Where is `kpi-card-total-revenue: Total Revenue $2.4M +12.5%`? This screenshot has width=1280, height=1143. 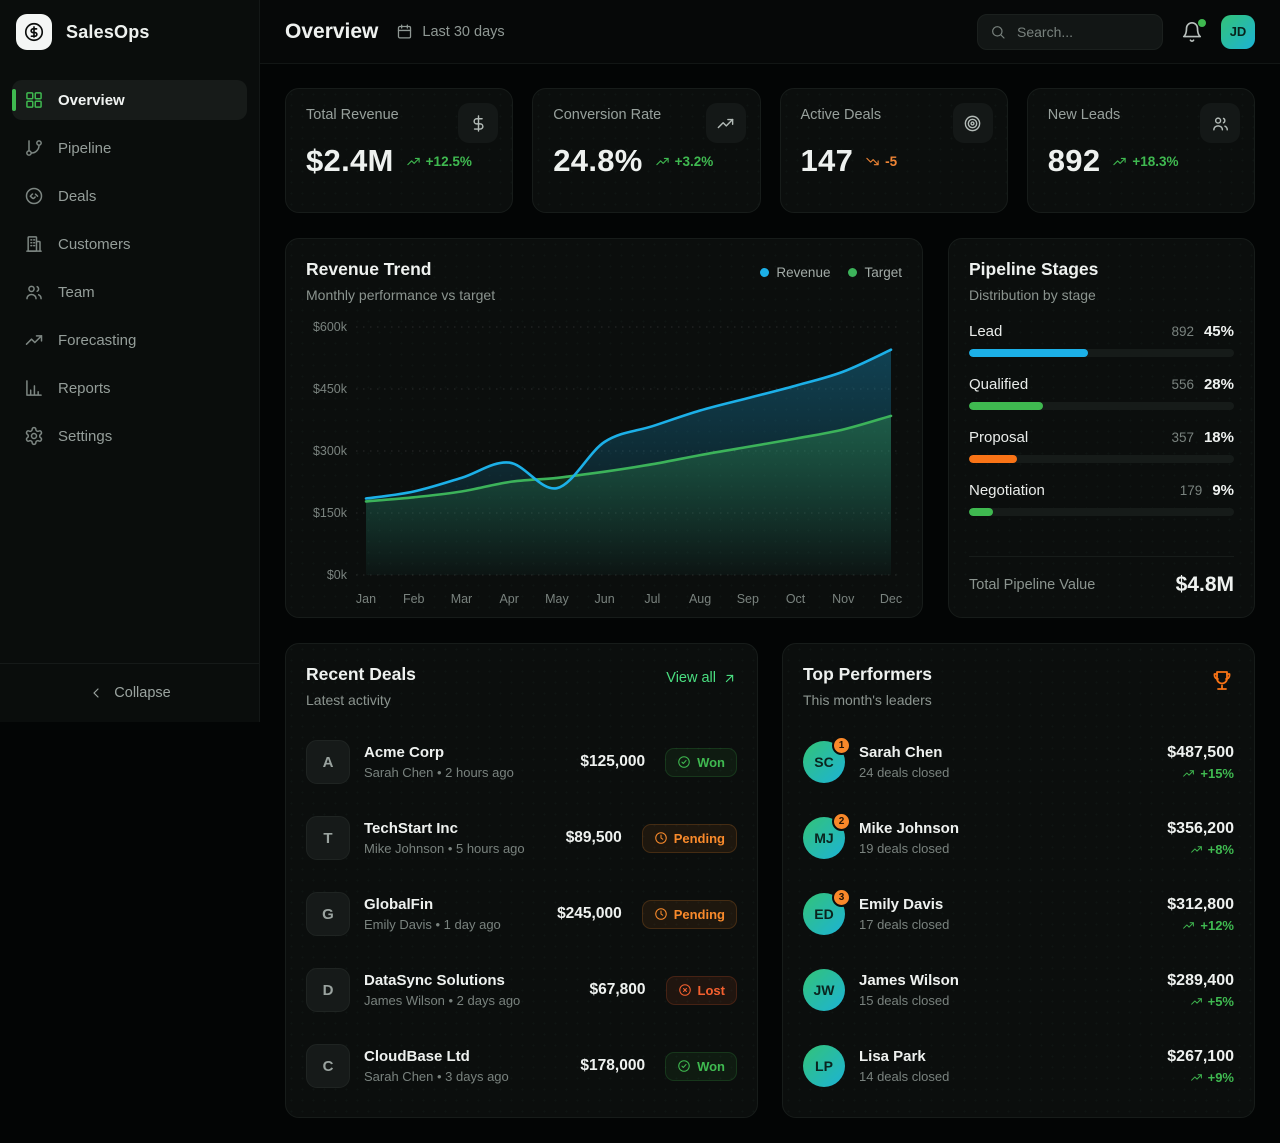
kpi-card-total-revenue: Total Revenue $2.4M +12.5% is located at coordinates (399, 150).